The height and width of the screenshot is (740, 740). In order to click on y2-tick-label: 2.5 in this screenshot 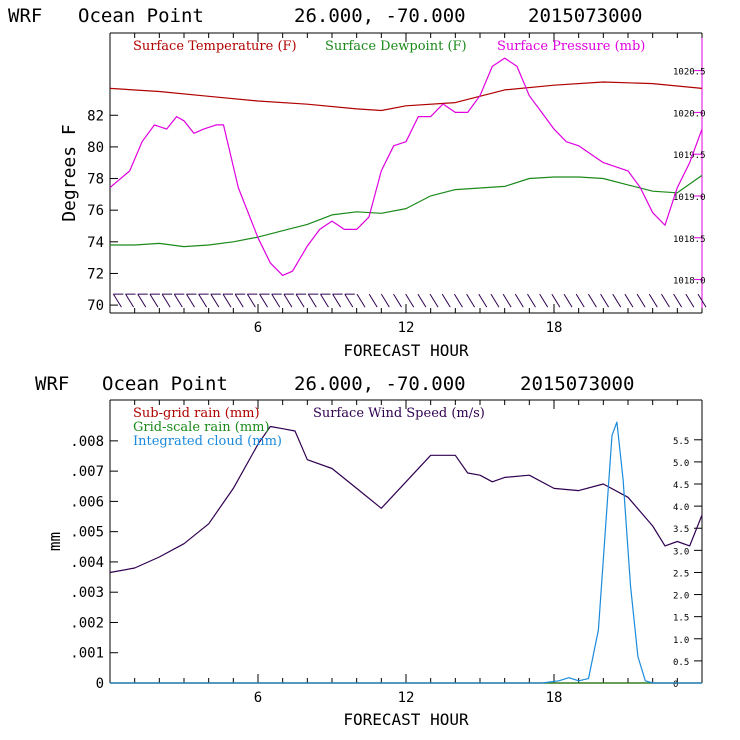, I will do `click(681, 574)`.